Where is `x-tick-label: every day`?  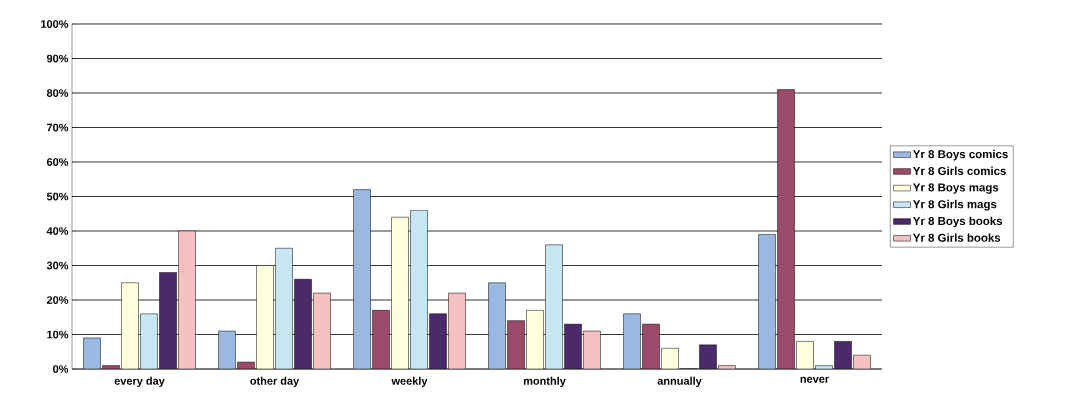 x-tick-label: every day is located at coordinates (139, 381).